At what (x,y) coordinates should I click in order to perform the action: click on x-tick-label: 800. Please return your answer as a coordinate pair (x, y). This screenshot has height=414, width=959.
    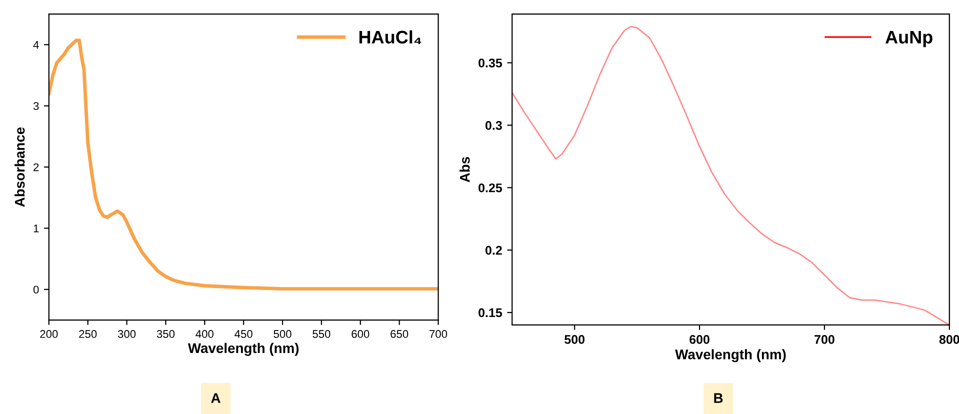
    Looking at the image, I should click on (949, 339).